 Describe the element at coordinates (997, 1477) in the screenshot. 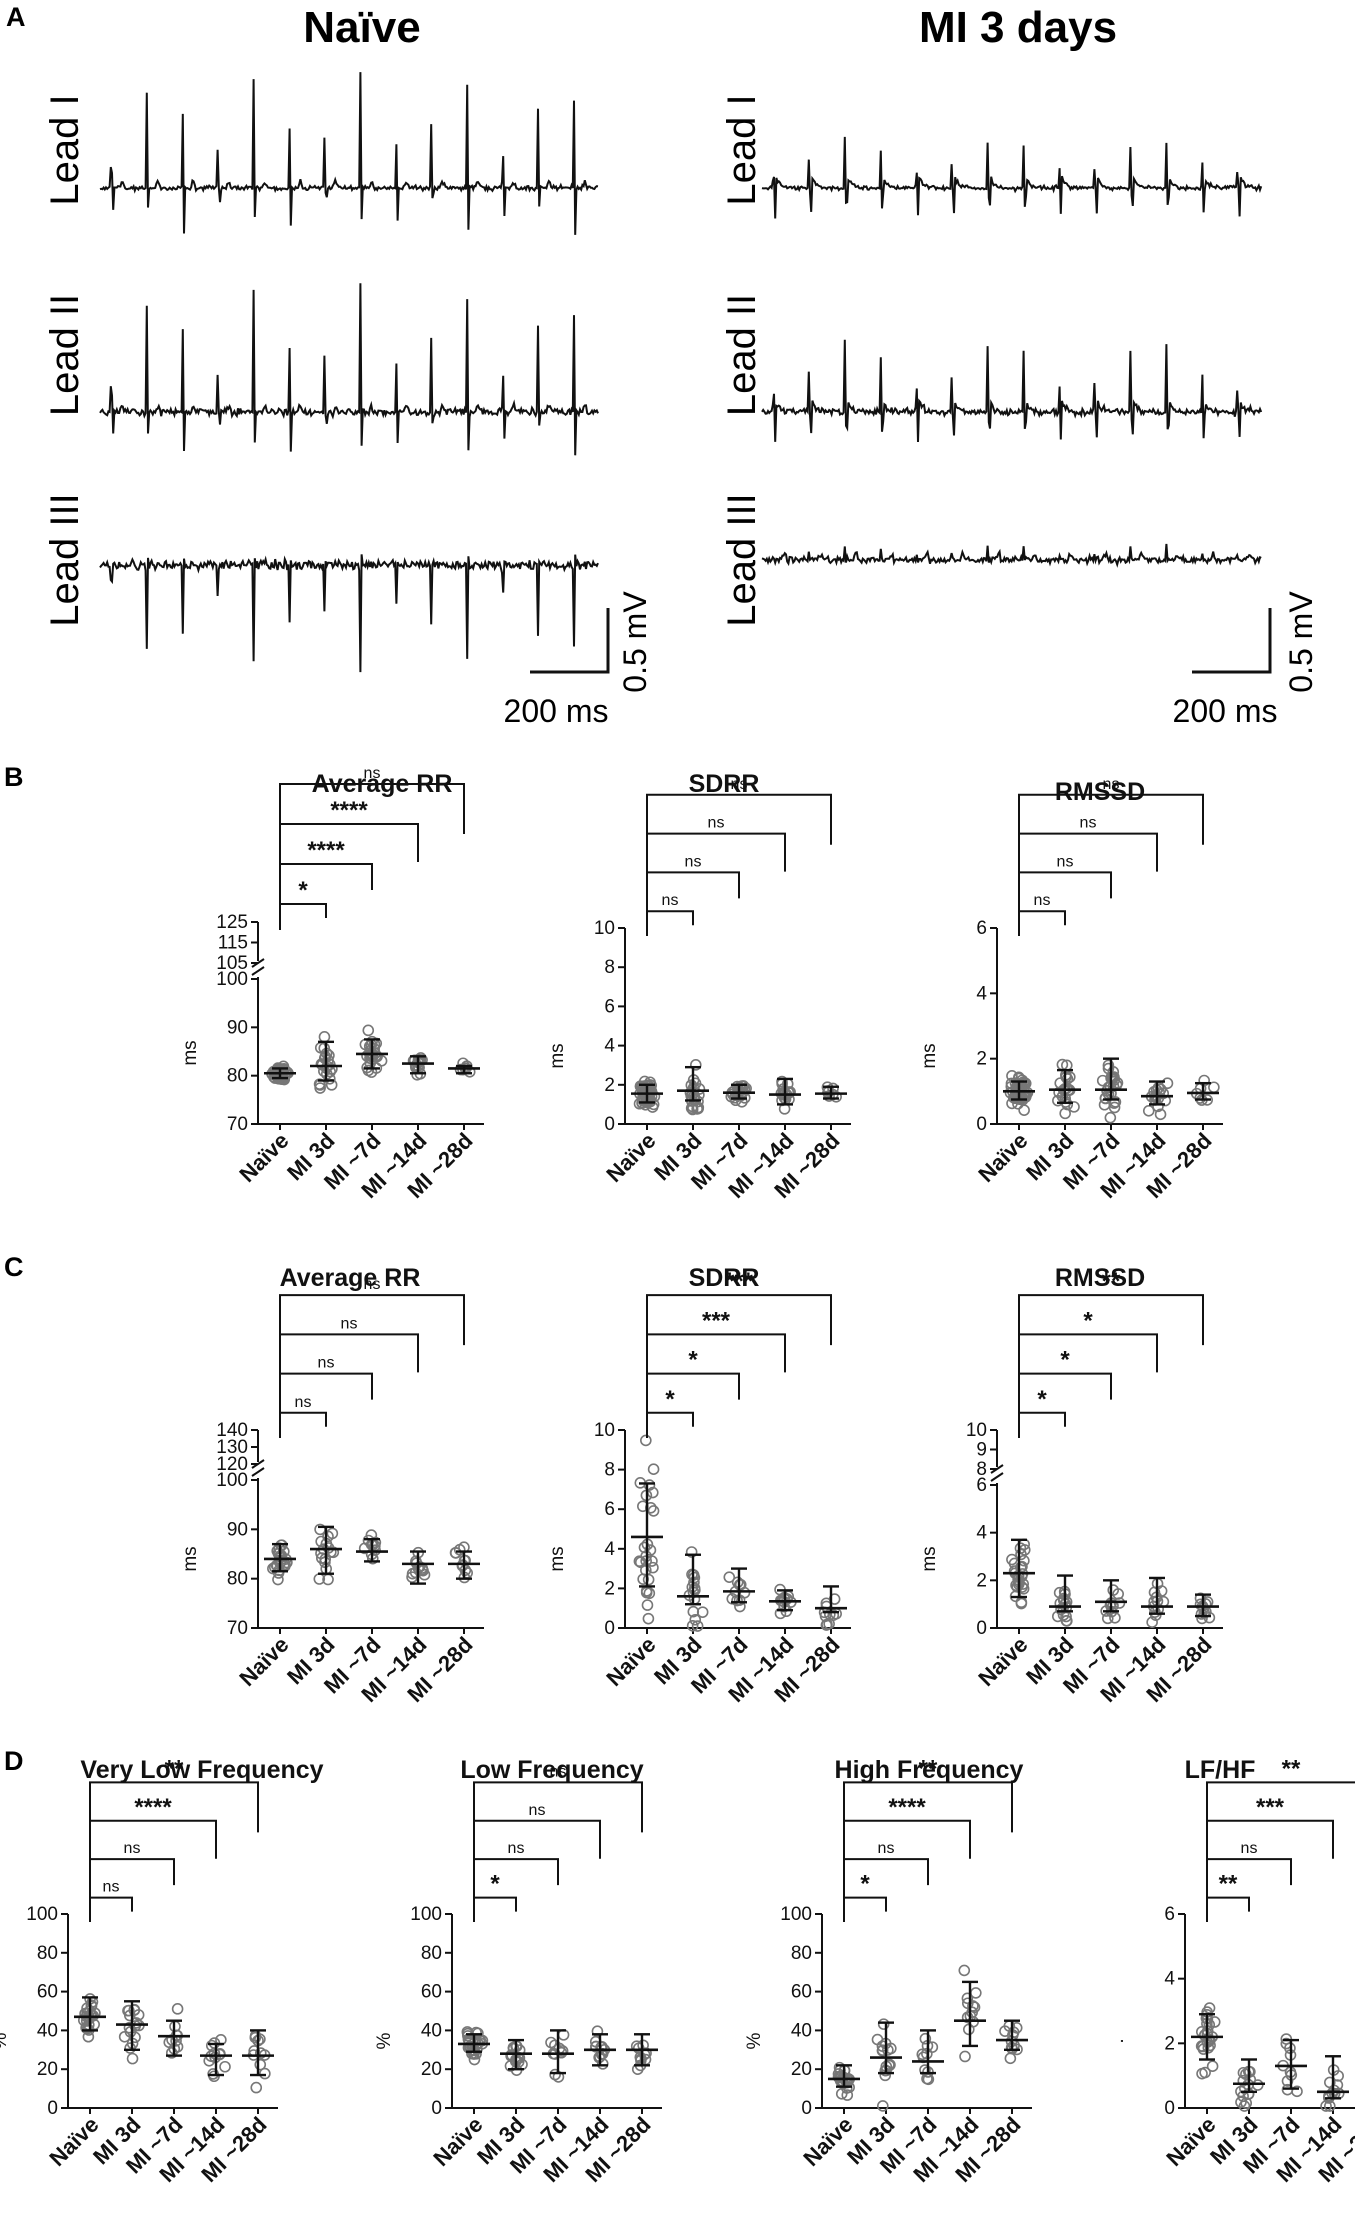

I see `axis-break-mark` at that location.